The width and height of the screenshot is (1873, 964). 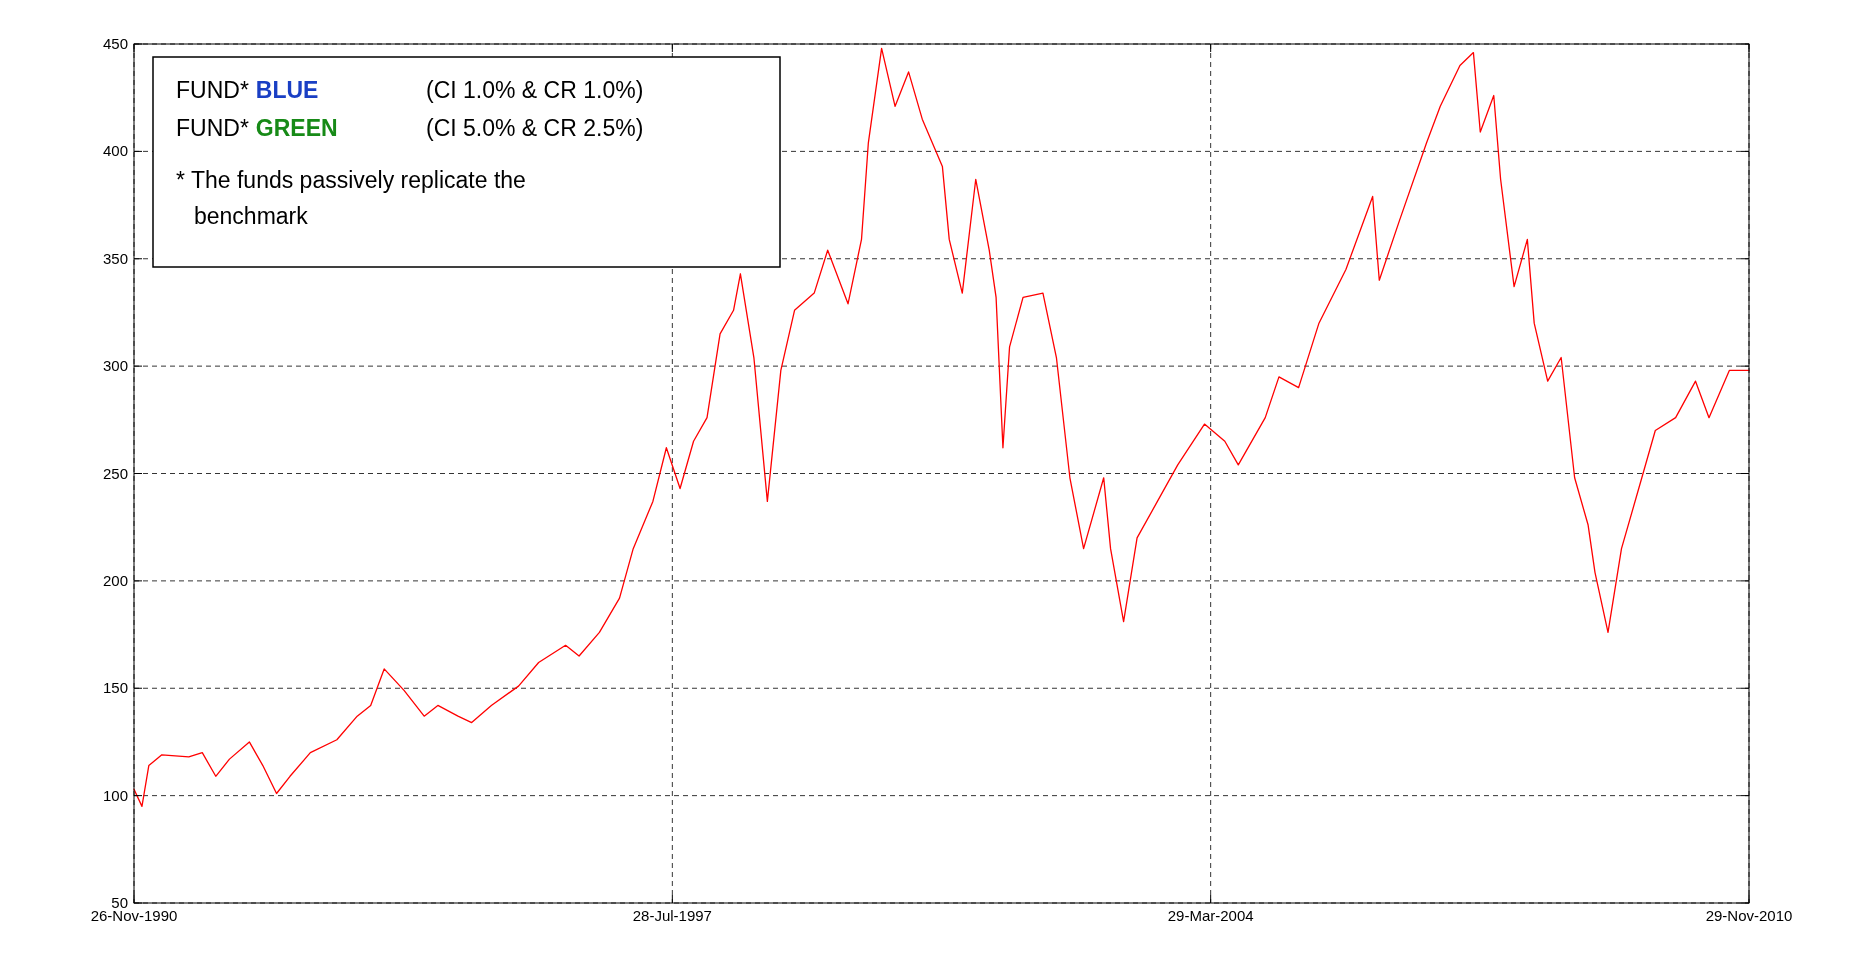 What do you see at coordinates (351, 198) in the screenshot?
I see `annotation: * The funds passively replicate the benchmark` at bounding box center [351, 198].